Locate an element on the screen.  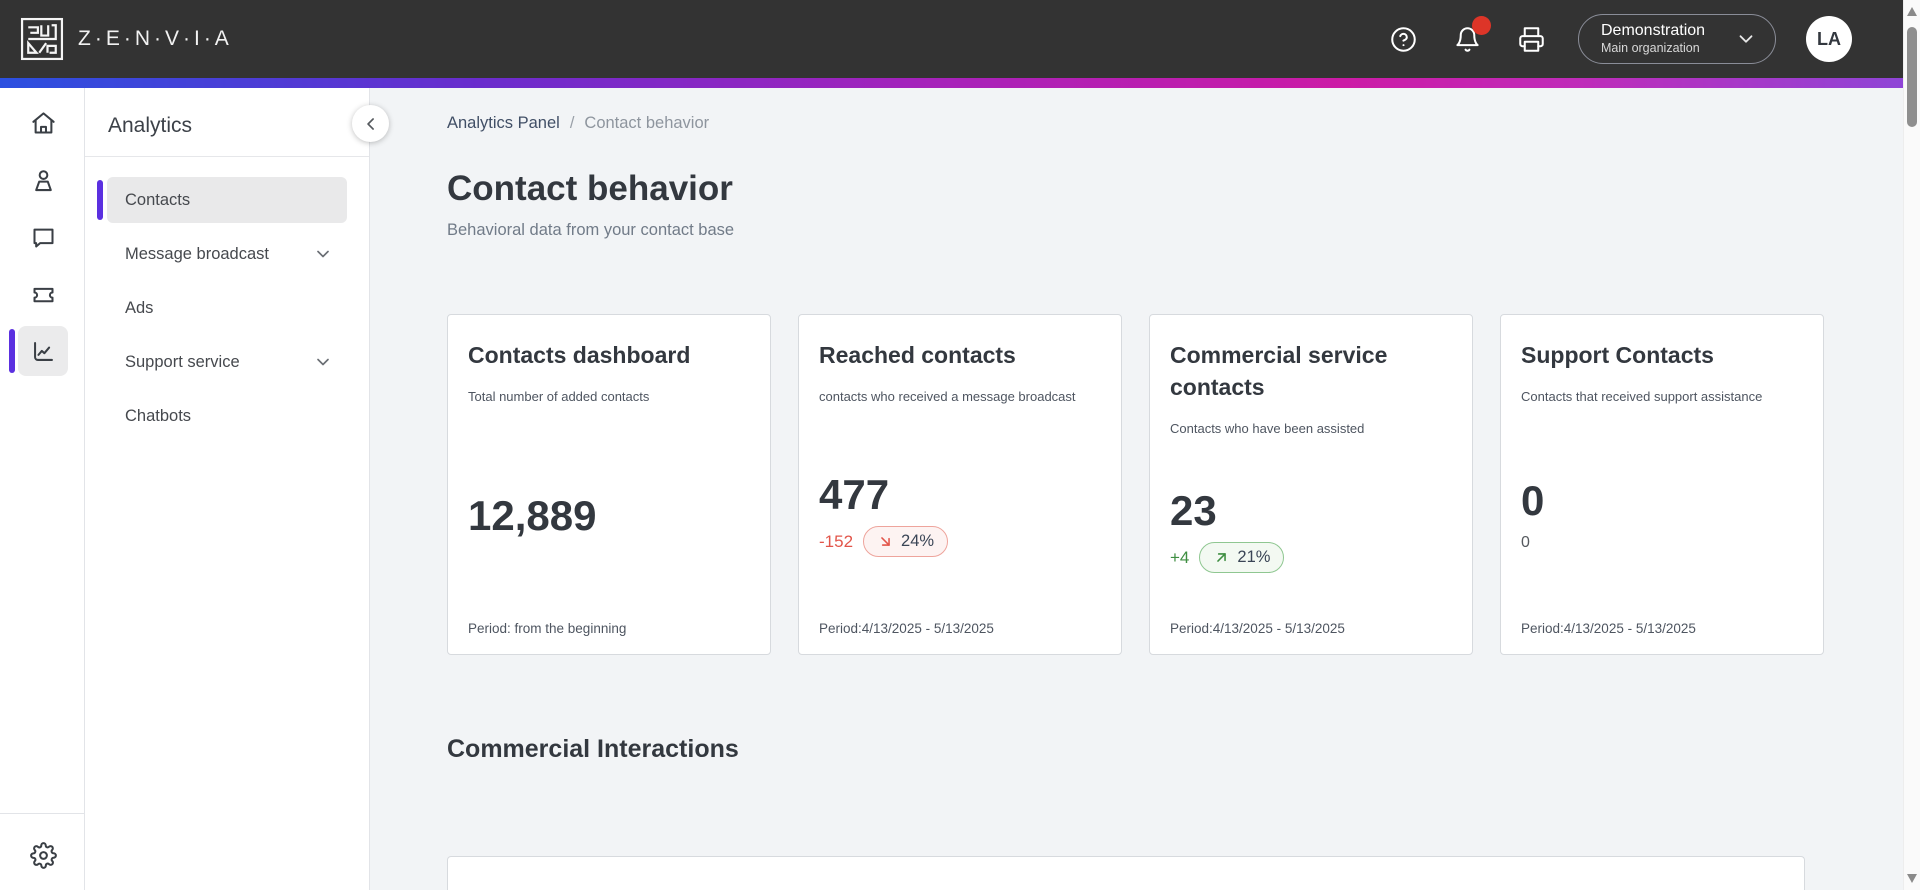
rail-item-home is located at coordinates (43, 123).